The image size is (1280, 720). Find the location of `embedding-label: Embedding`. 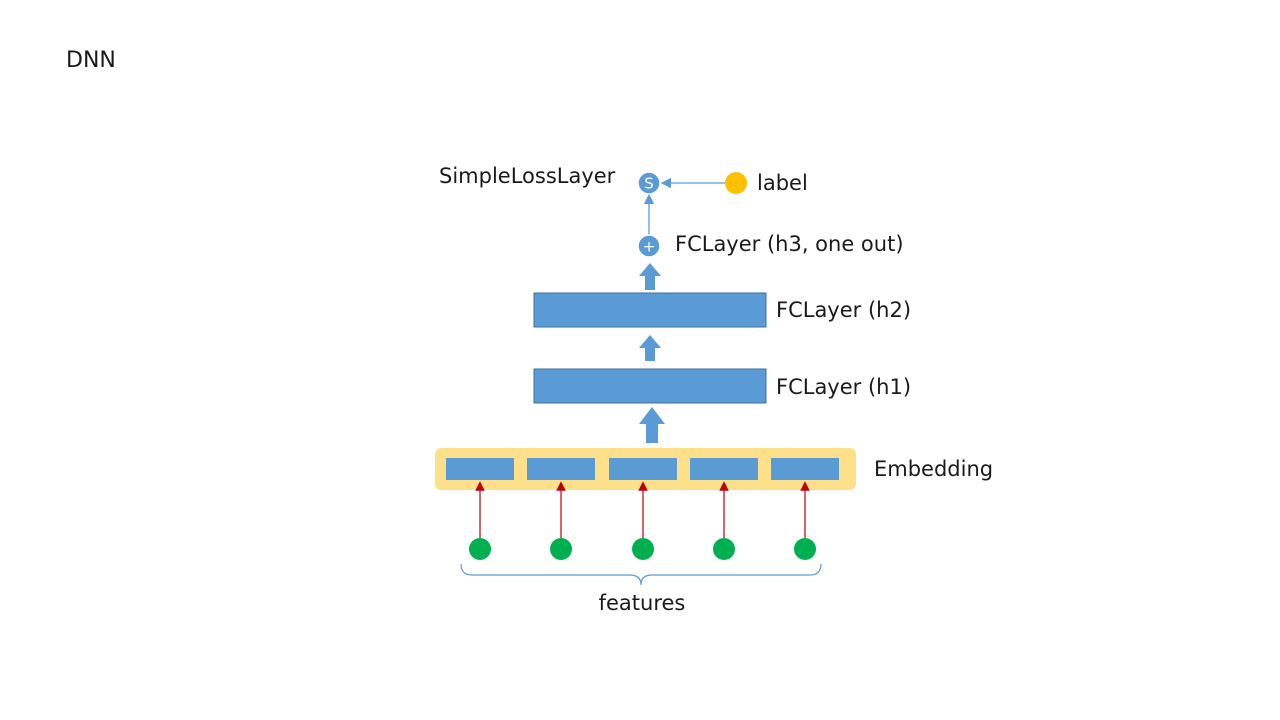

embedding-label: Embedding is located at coordinates (933, 469).